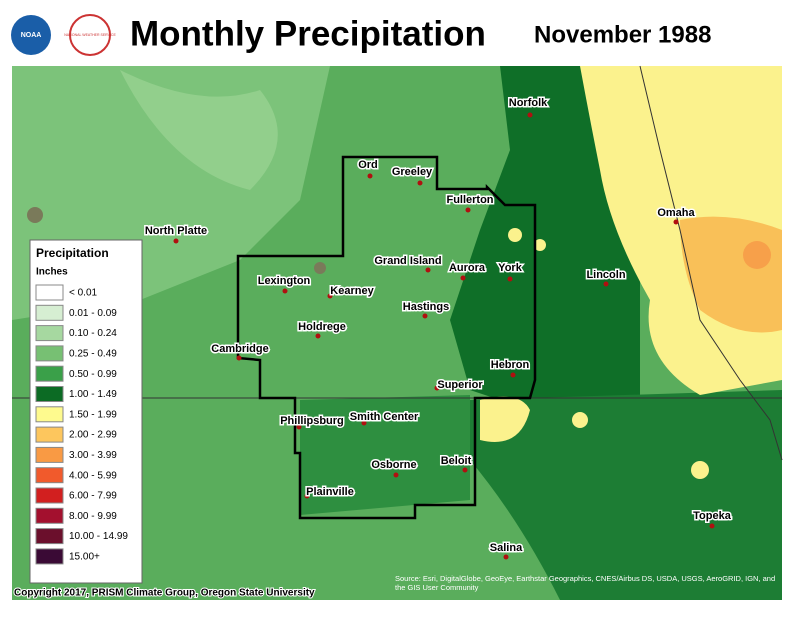 Image resolution: width=792 pixels, height=617 pixels. What do you see at coordinates (93, 475) in the screenshot?
I see `legend-label: 4.00 - 5.99` at bounding box center [93, 475].